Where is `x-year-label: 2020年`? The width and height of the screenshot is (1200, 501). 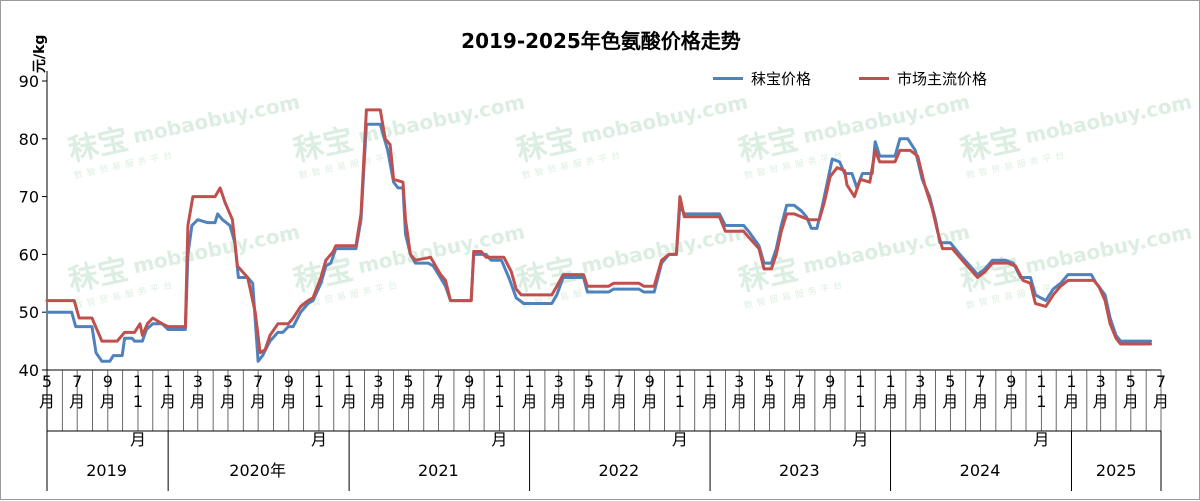
x-year-label: 2020年 is located at coordinates (257, 470).